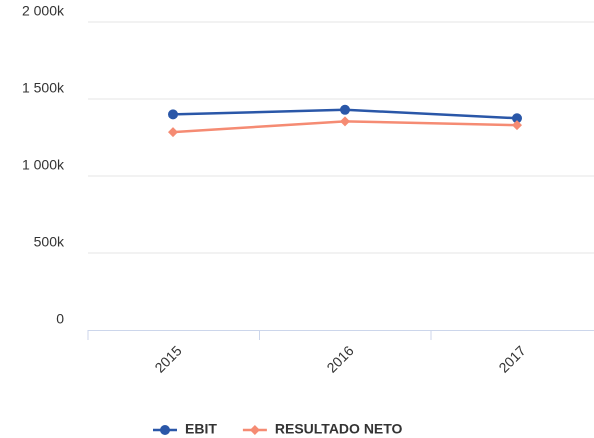  I want to click on x-tick-label: 2017, so click(511, 358).